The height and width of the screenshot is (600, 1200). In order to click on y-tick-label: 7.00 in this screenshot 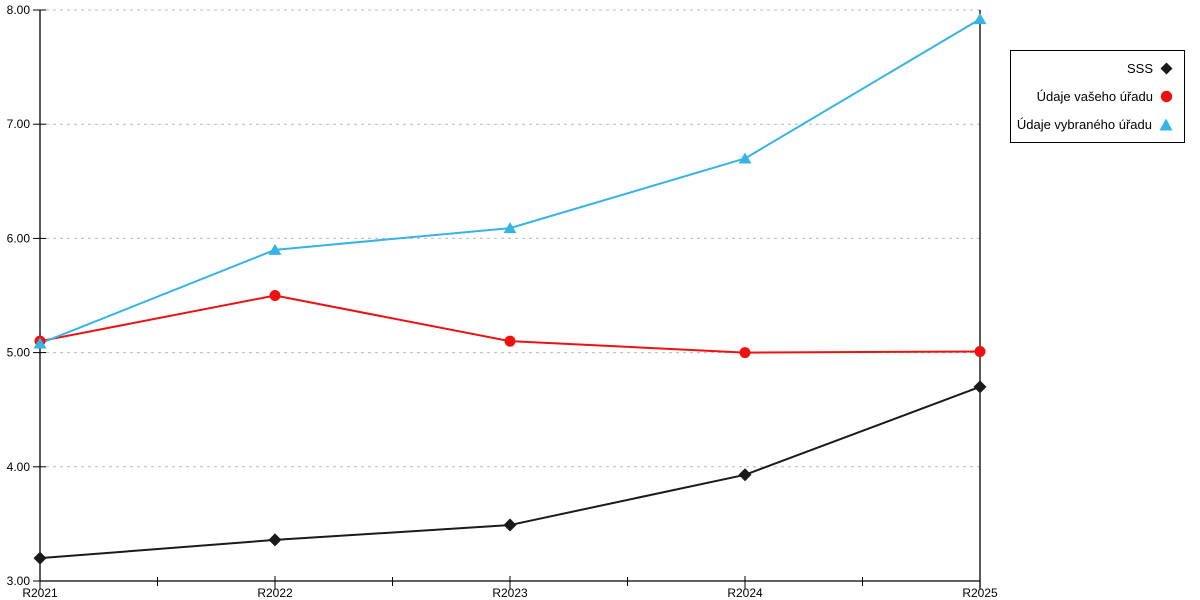, I will do `click(19, 124)`.